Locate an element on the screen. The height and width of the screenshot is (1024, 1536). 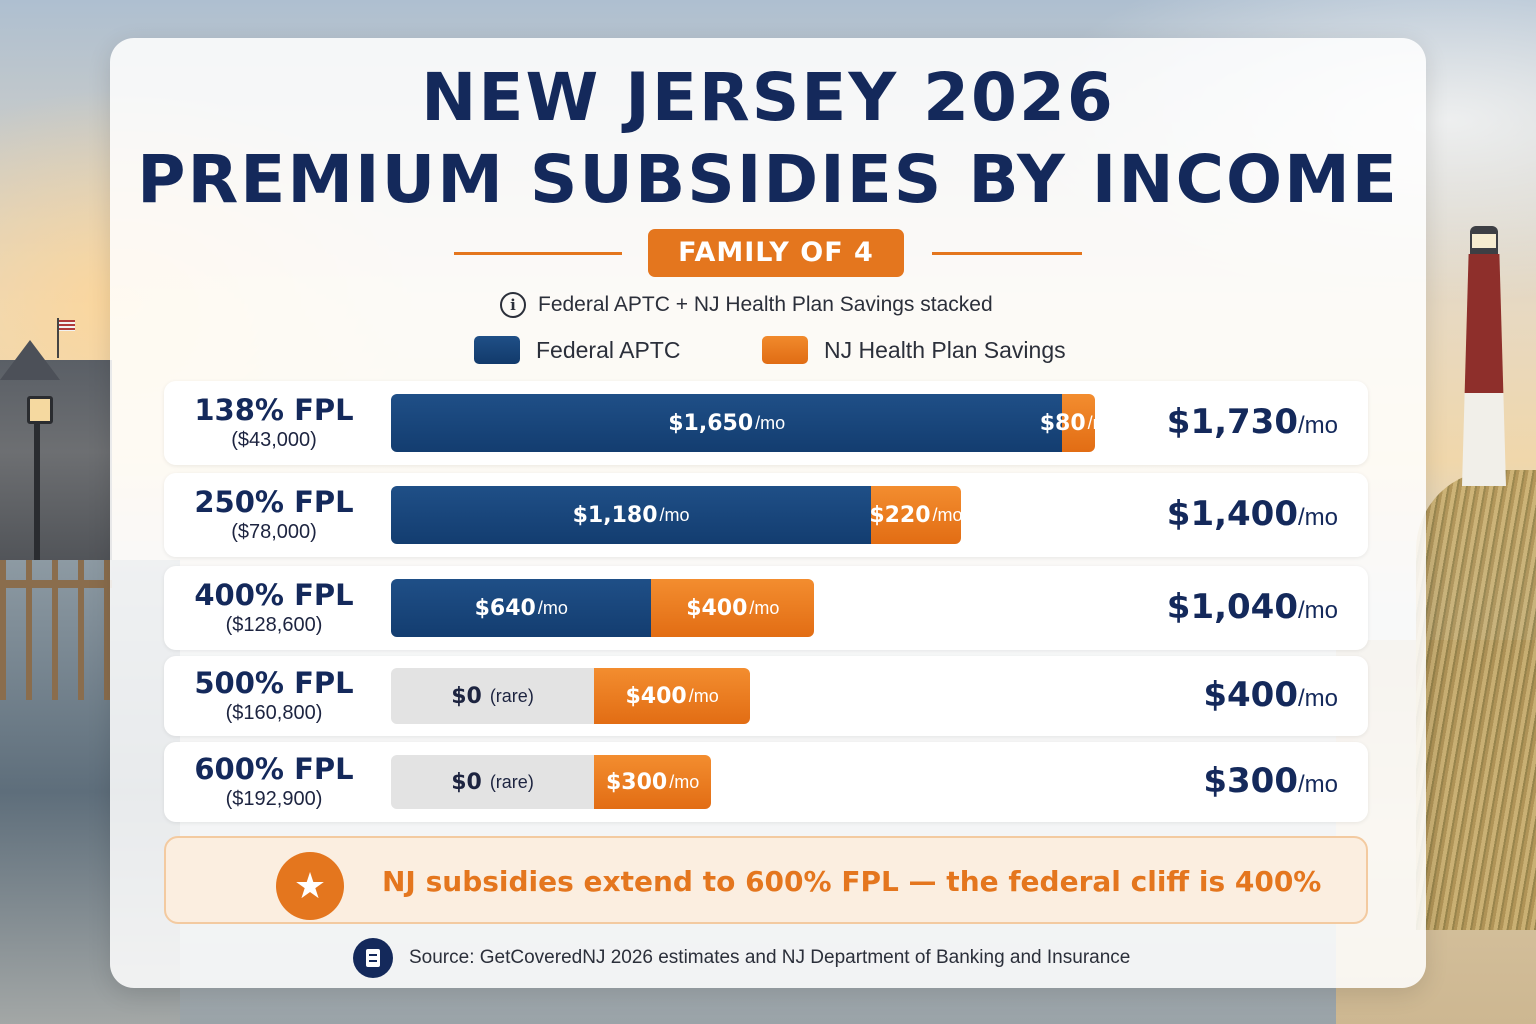
row-total: $300/mo is located at coordinates (1270, 781).